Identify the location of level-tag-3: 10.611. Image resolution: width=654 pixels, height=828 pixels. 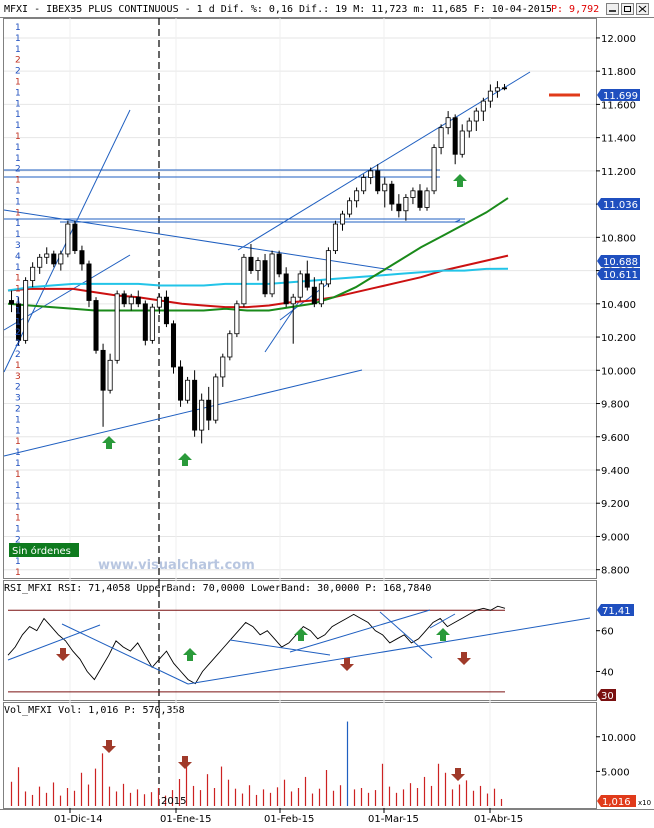
(620, 275).